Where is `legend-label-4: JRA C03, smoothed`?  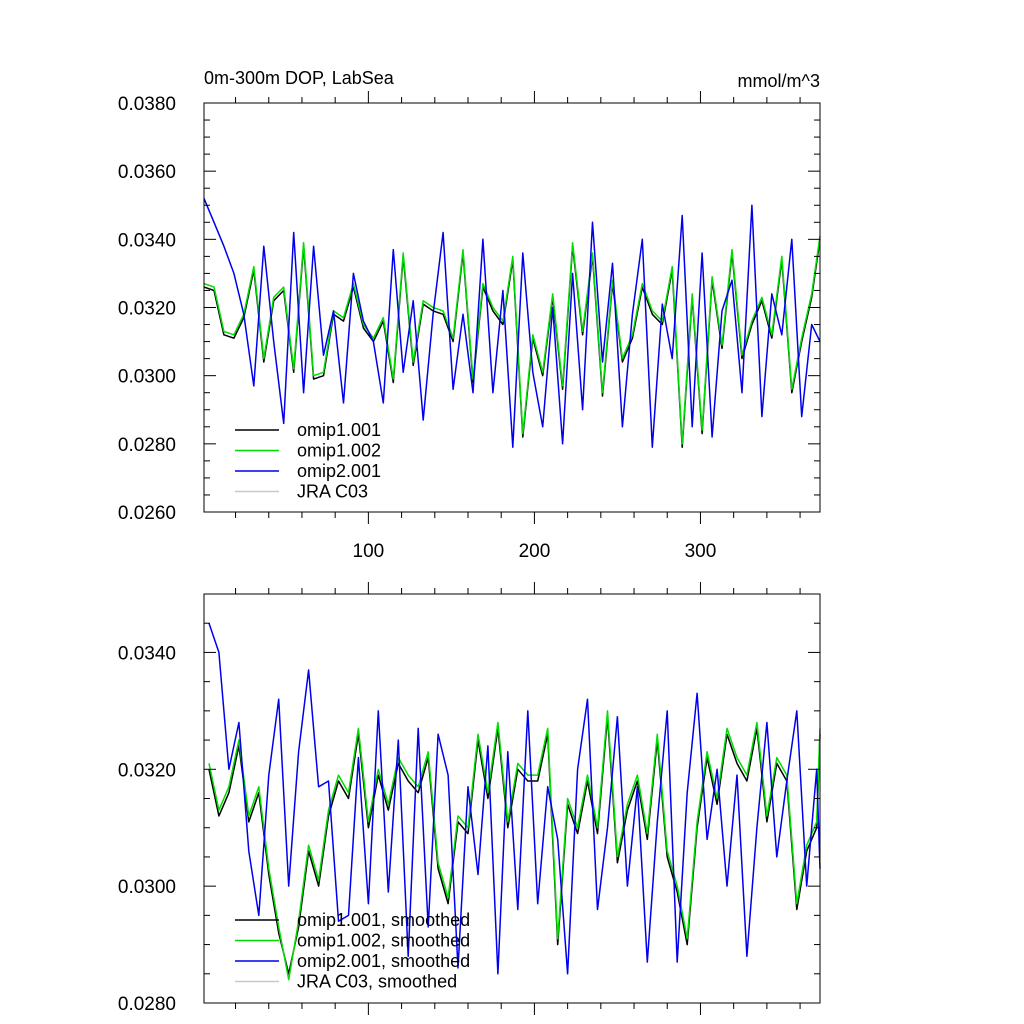 legend-label-4: JRA C03, smoothed is located at coordinates (377, 982).